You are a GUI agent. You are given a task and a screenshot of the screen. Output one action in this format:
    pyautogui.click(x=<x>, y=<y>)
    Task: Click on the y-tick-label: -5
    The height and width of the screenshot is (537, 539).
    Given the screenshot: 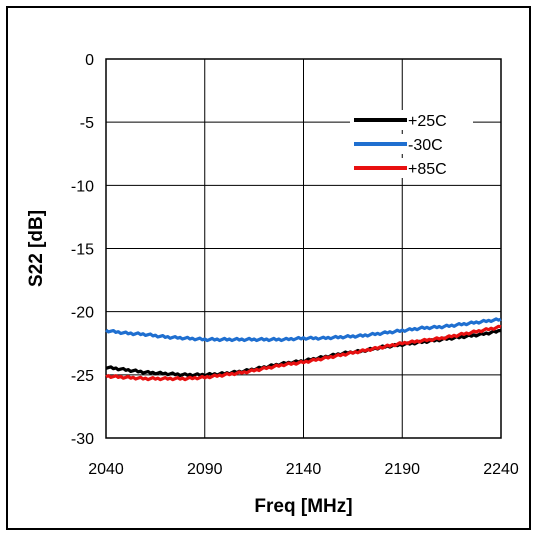 What is the action you would take?
    pyautogui.click(x=87, y=123)
    